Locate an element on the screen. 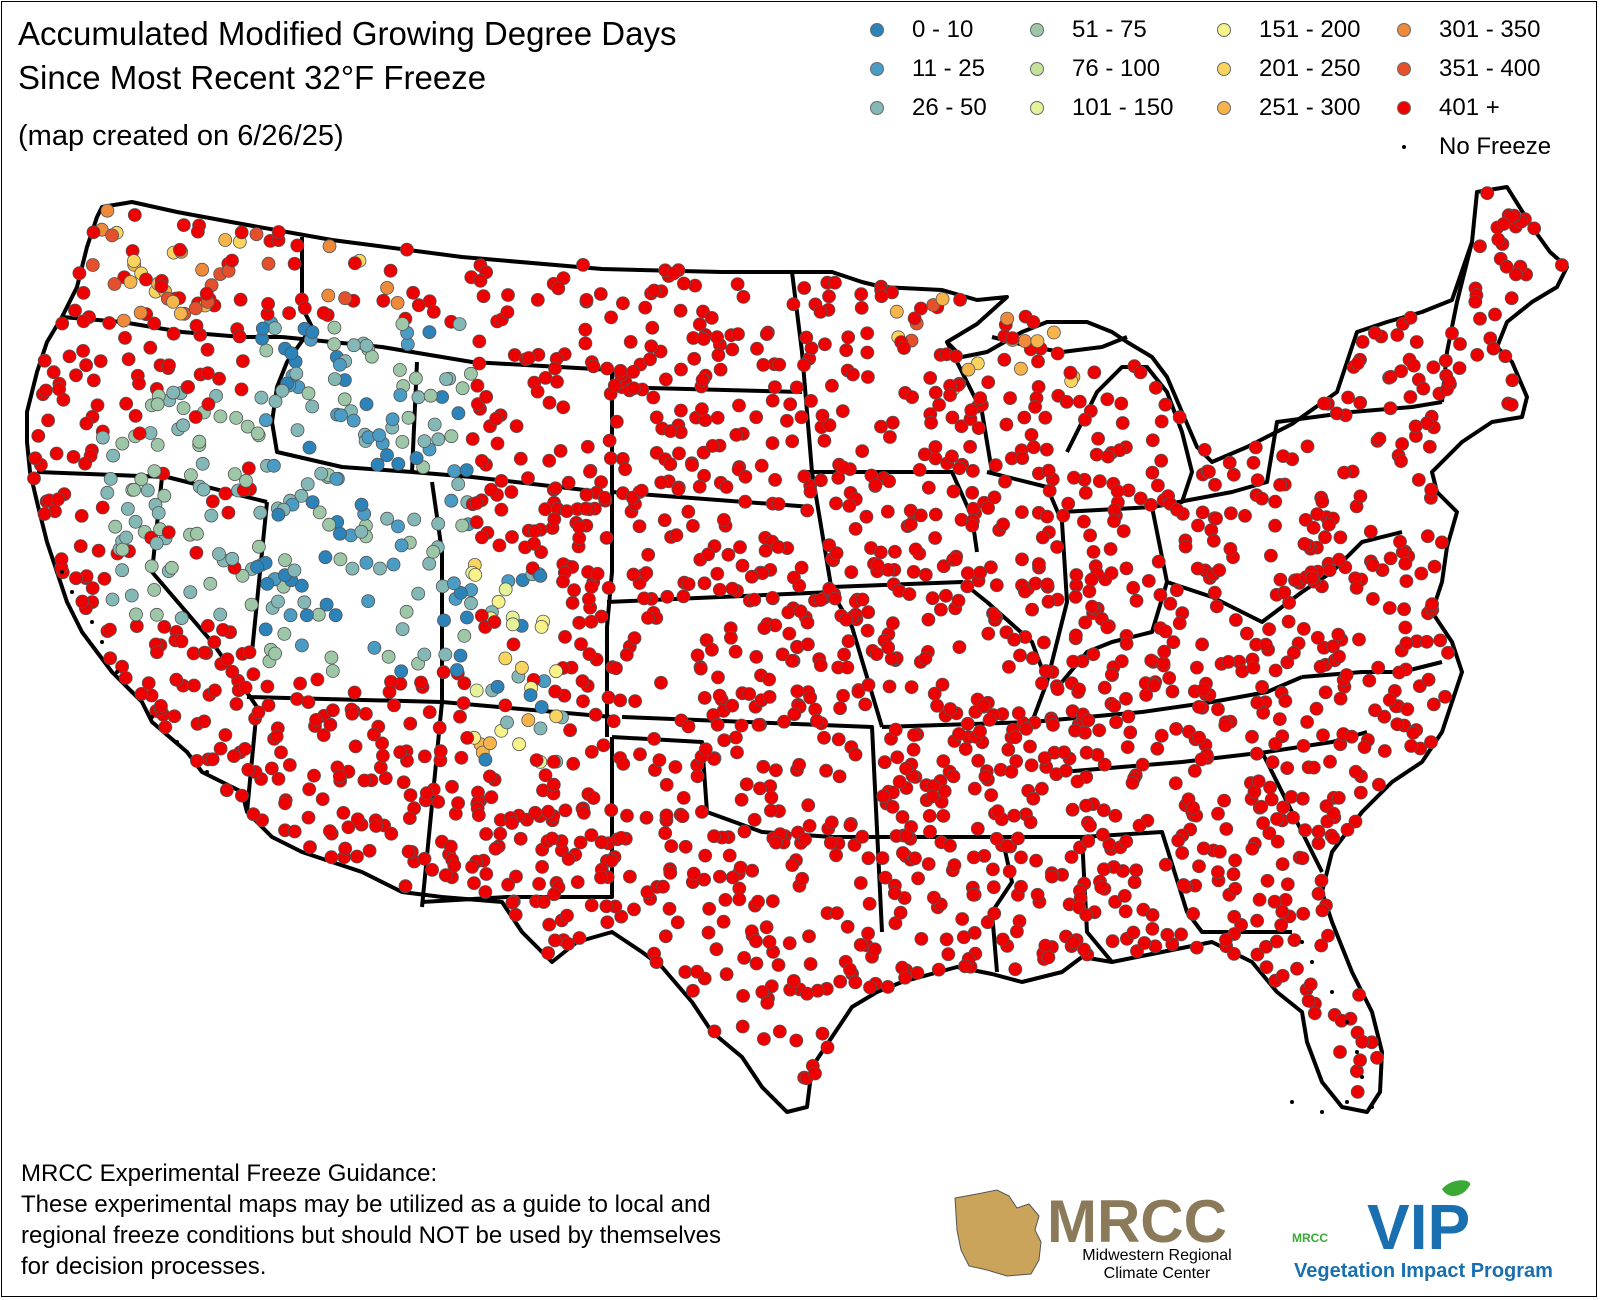  legend-label: No Freeze is located at coordinates (1495, 146).